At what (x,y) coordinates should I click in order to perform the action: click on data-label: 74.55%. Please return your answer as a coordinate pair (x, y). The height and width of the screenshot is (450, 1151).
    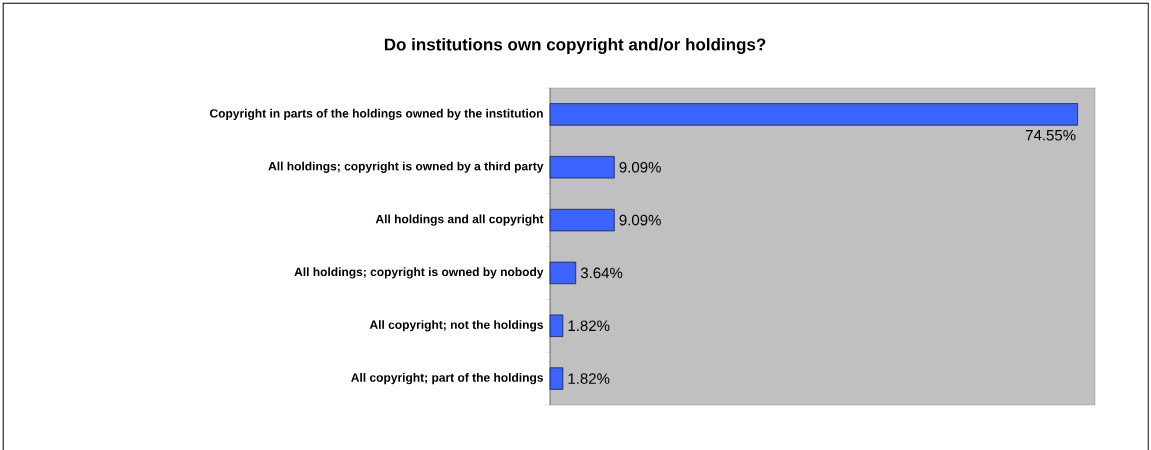
    Looking at the image, I should click on (1050, 135).